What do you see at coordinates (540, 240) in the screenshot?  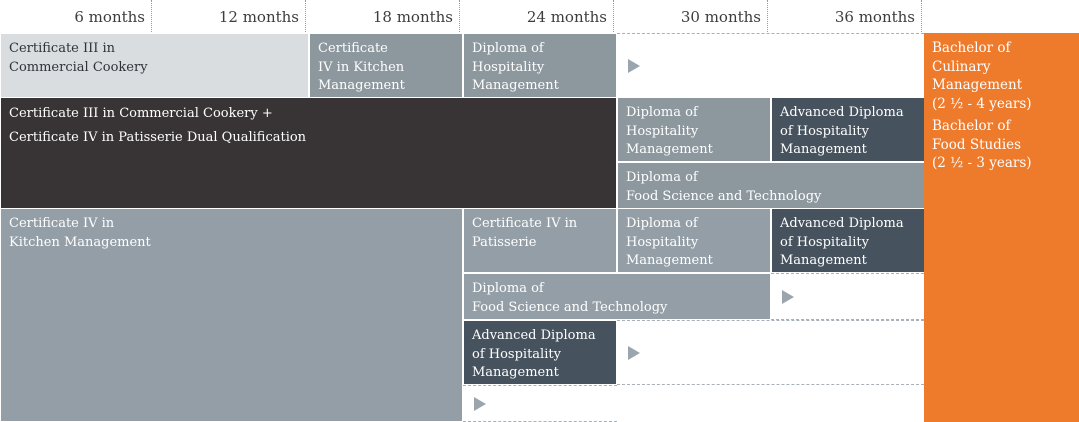 I see `cert4-patisserie-box: Certificate IV in Patisserie` at bounding box center [540, 240].